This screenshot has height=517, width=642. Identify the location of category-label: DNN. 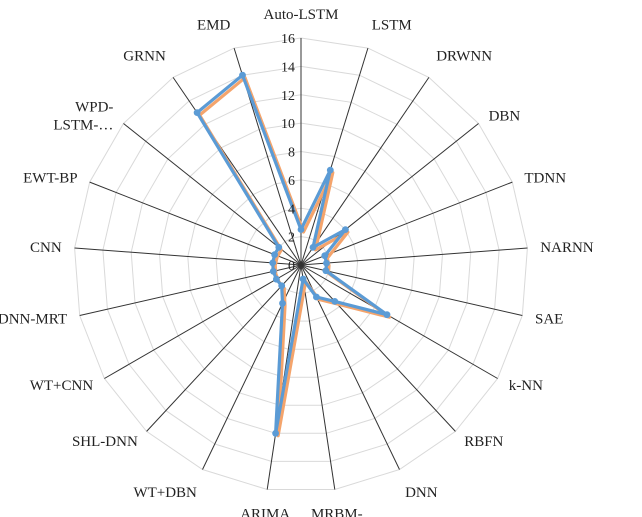
(421, 493).